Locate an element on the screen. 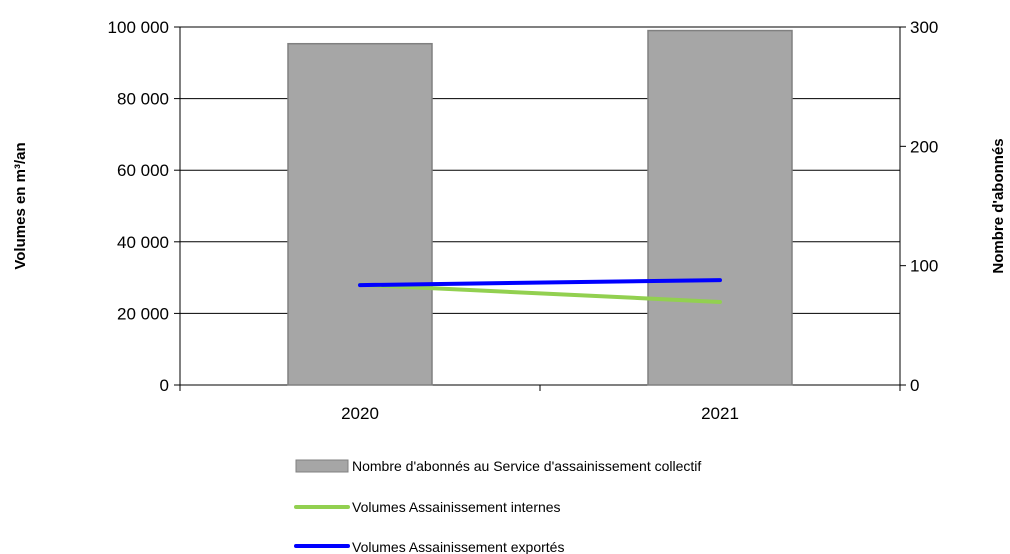 This screenshot has width=1010, height=554. y-right-tick-label: 100 is located at coordinates (924, 266).